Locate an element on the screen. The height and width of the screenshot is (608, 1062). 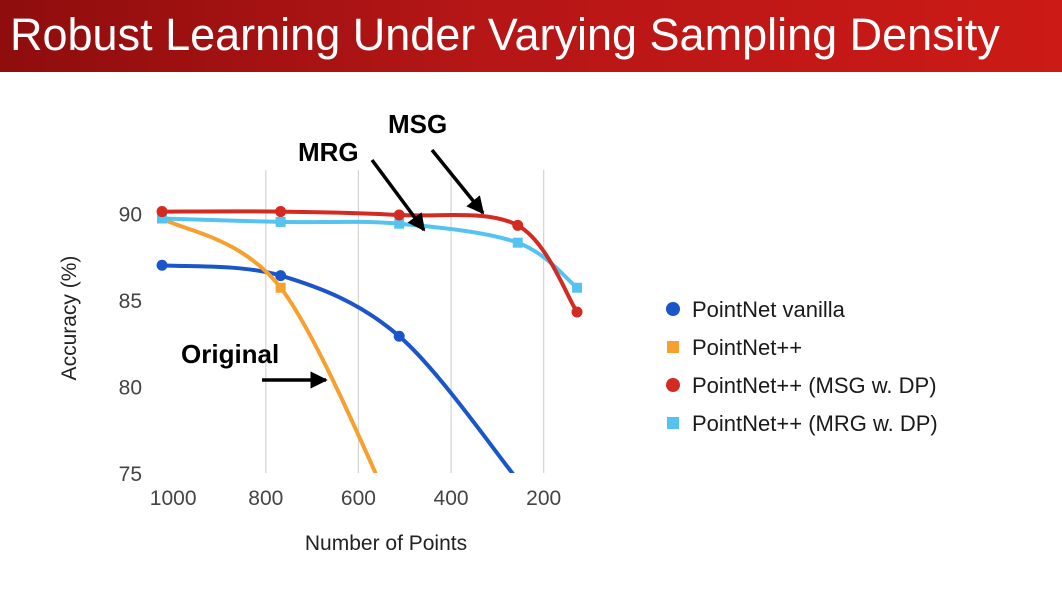
series-line-pointnet-vanilla is located at coordinates (337, 368).